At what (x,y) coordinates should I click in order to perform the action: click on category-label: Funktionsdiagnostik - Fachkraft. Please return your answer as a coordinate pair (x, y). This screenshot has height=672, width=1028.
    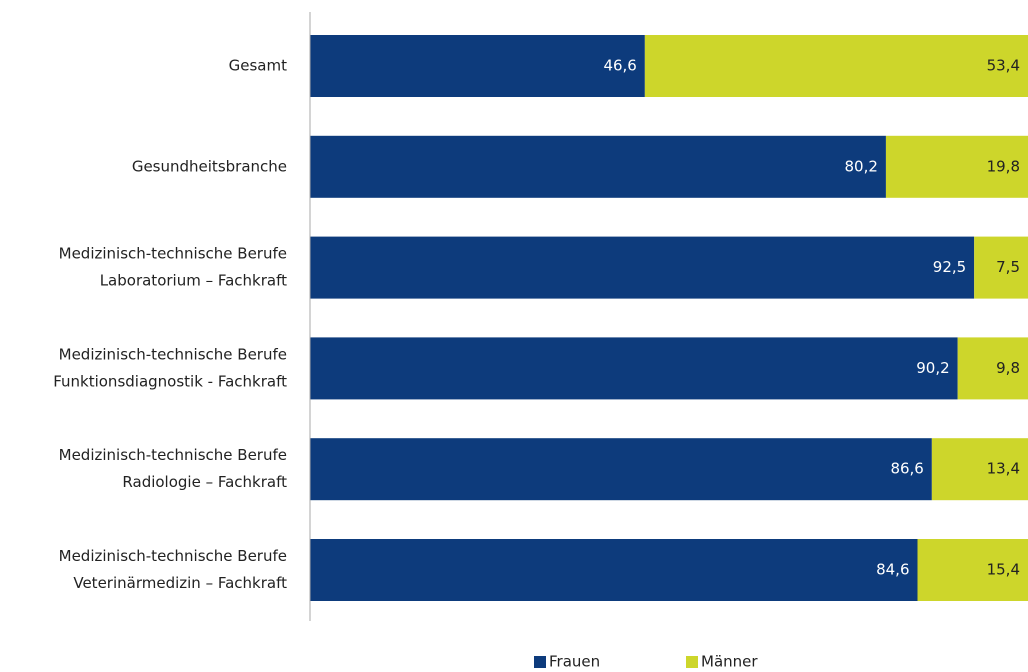
    Looking at the image, I should click on (170, 381).